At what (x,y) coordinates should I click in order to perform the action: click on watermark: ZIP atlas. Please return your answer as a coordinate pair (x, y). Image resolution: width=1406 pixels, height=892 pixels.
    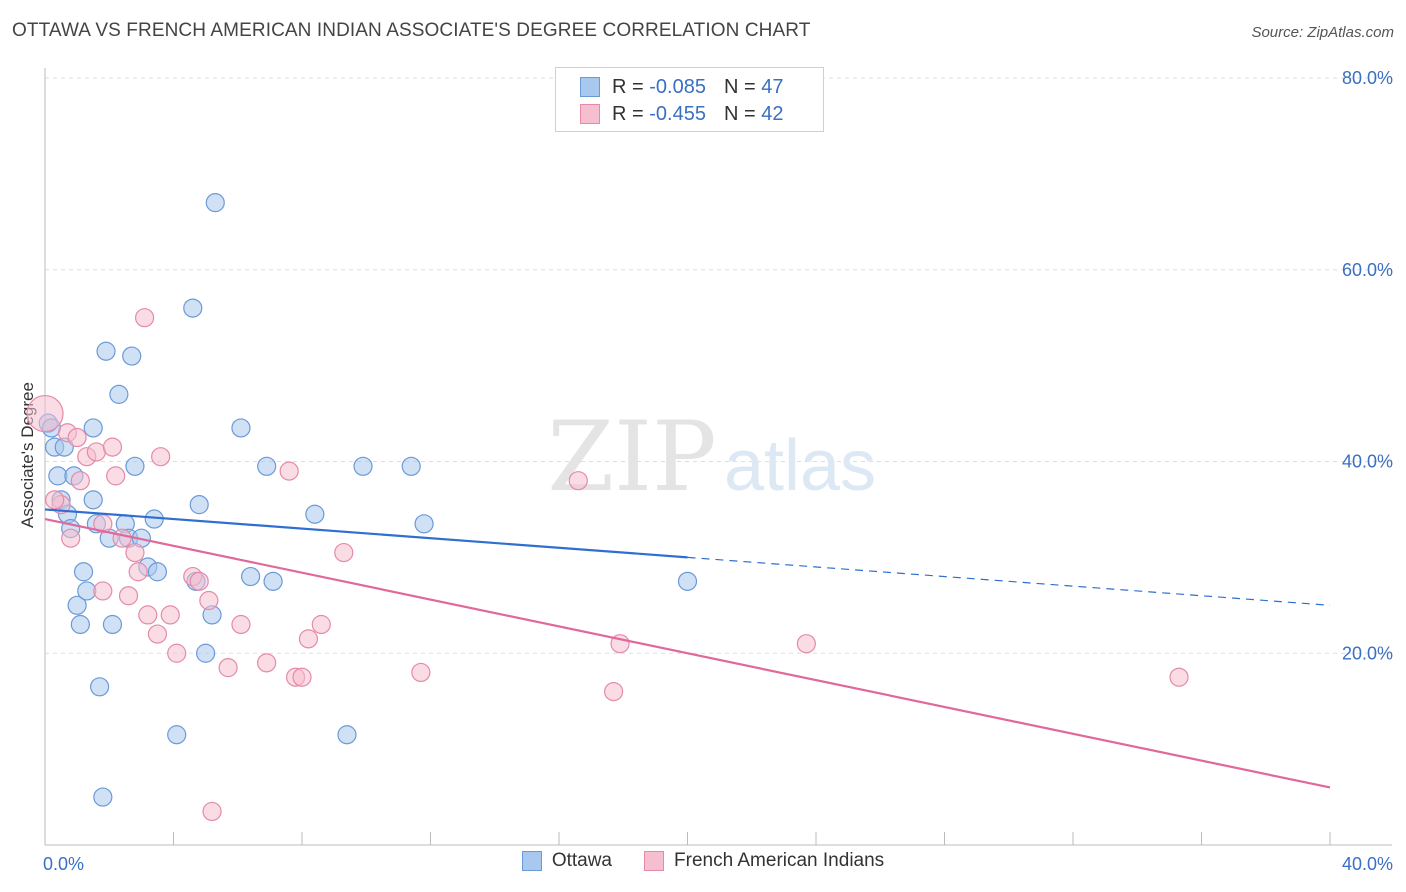
    Looking at the image, I should click on (711, 457).